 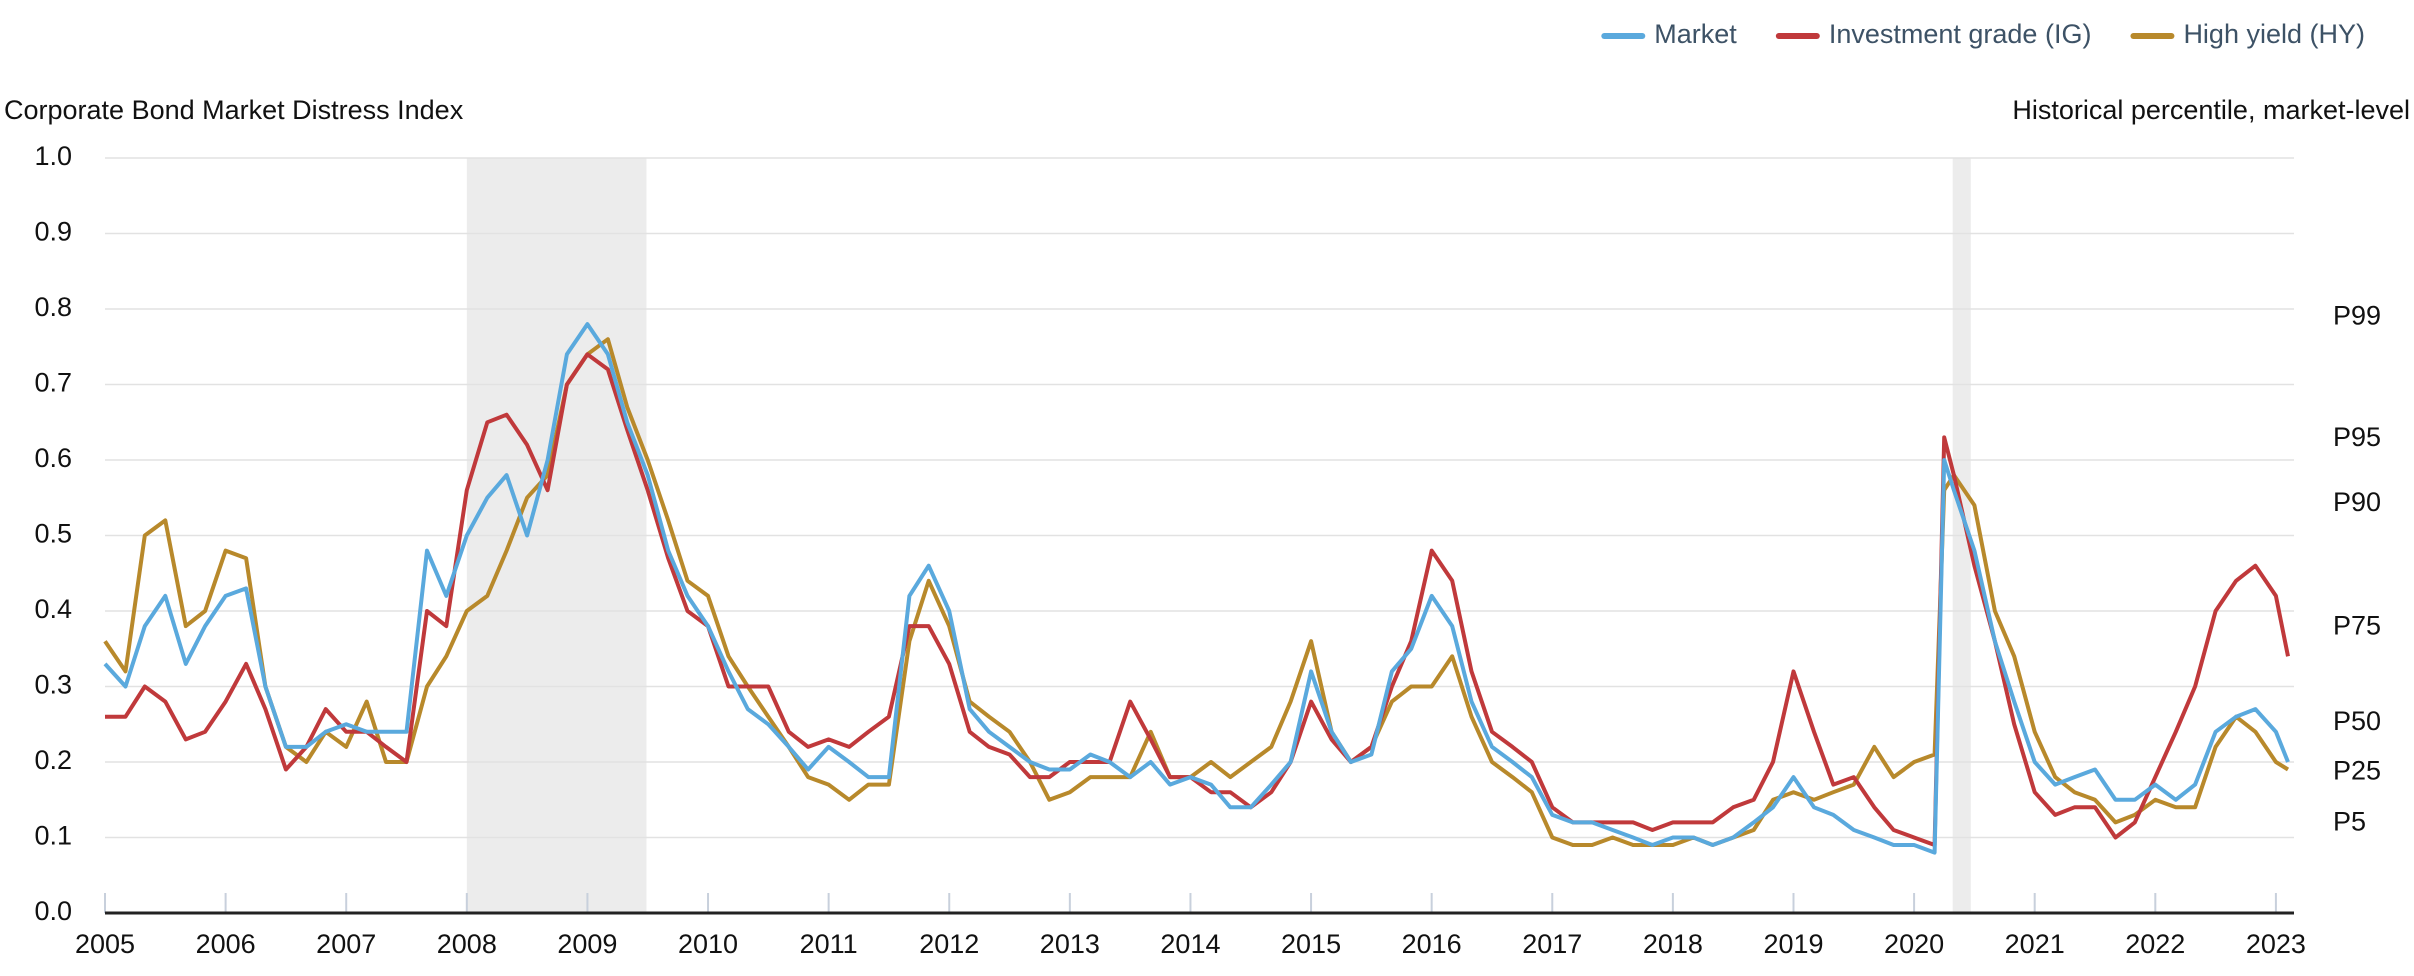 What do you see at coordinates (2357, 437) in the screenshot?
I see `y2-tick-label: P95` at bounding box center [2357, 437].